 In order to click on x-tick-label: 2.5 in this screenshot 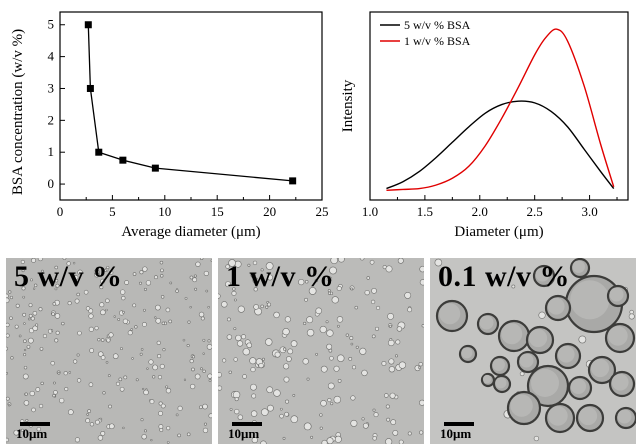, I will do `click(535, 211)`.